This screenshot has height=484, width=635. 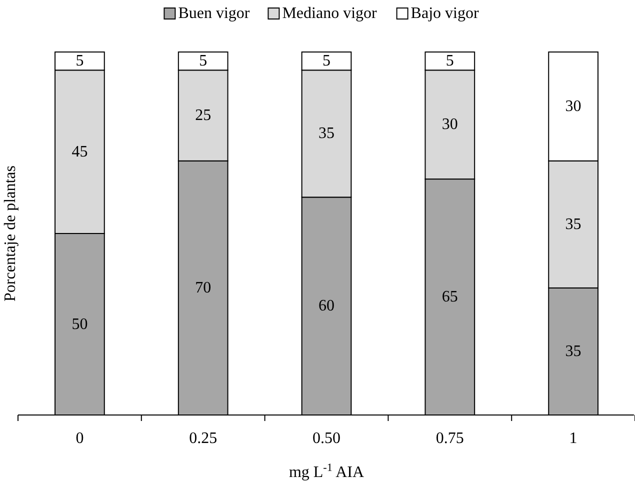 I want to click on data-label: 65, so click(x=450, y=297).